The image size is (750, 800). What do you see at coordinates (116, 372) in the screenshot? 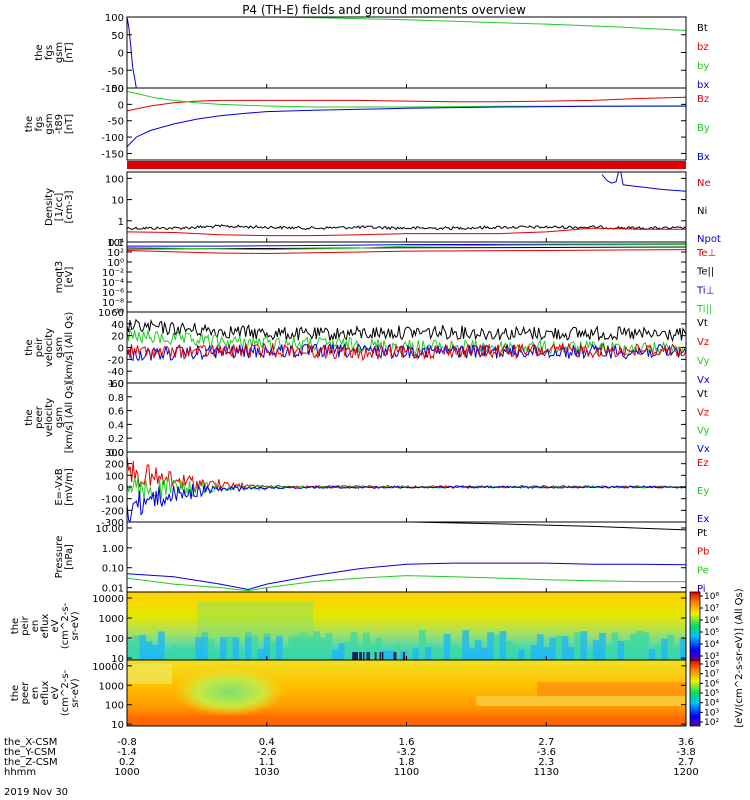
I see `y-tick-label: -40` at bounding box center [116, 372].